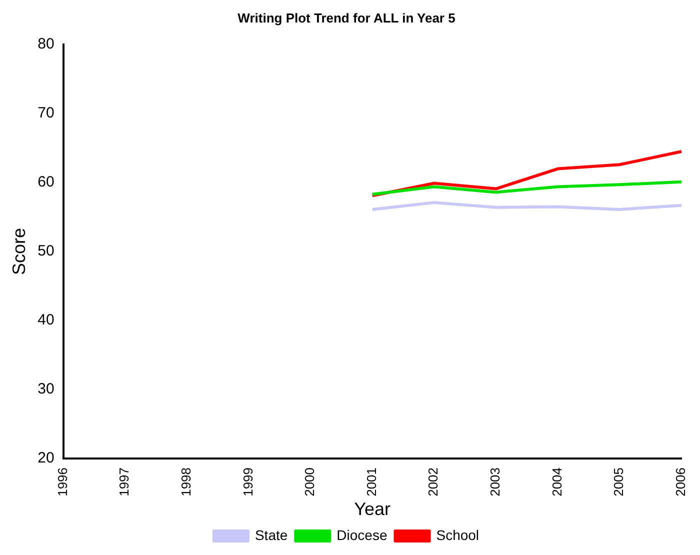 The width and height of the screenshot is (700, 555). I want to click on x-axis-title: Year, so click(372, 509).